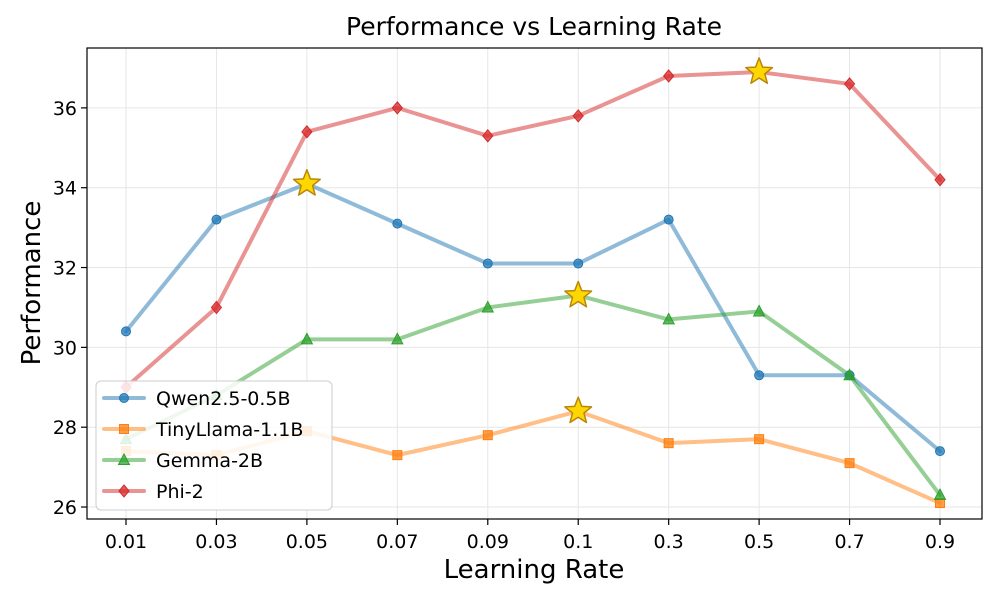  What do you see at coordinates (669, 542) in the screenshot?
I see `x-tick-label: 0.3` at bounding box center [669, 542].